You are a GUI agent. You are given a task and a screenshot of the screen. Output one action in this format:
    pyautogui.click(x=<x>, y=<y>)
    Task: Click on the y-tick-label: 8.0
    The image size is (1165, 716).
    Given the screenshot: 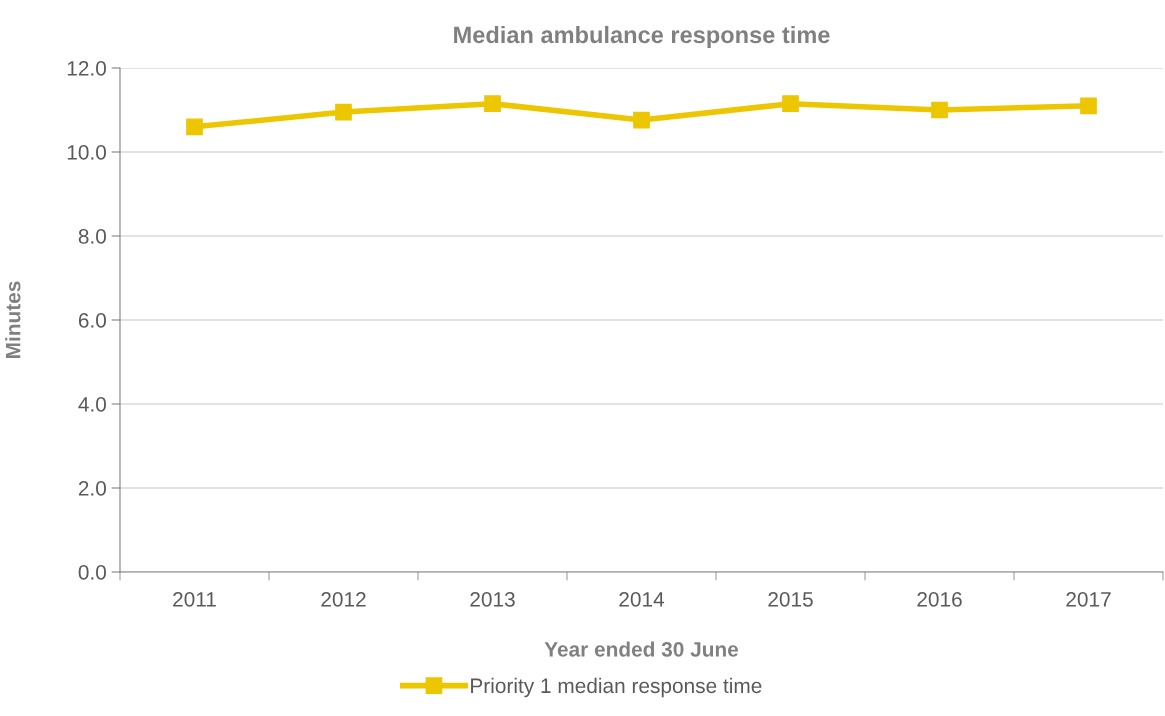 What is the action you would take?
    pyautogui.click(x=92, y=236)
    